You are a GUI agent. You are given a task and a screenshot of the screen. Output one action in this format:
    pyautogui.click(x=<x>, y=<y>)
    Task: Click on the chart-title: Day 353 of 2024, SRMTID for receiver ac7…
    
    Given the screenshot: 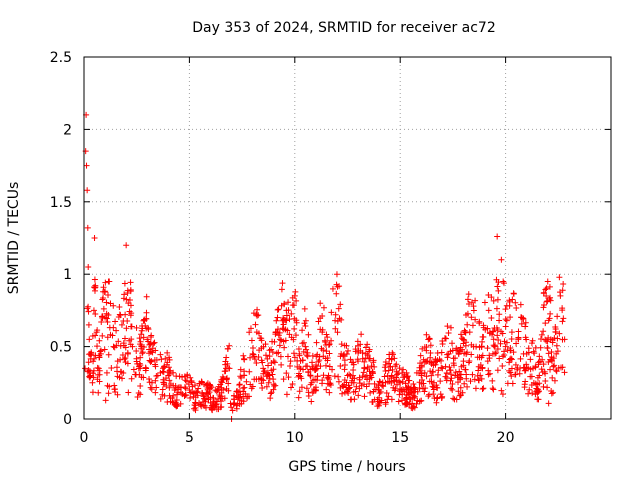 What is the action you would take?
    pyautogui.click(x=344, y=28)
    